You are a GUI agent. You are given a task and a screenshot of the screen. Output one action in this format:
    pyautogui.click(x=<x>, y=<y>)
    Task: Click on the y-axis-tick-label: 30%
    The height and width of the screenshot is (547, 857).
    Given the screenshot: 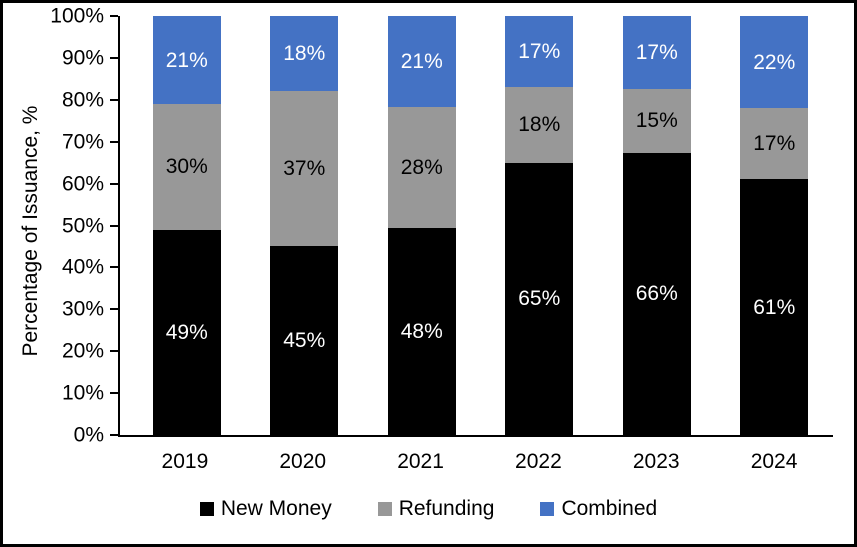 What is the action you would take?
    pyautogui.click(x=82, y=309)
    